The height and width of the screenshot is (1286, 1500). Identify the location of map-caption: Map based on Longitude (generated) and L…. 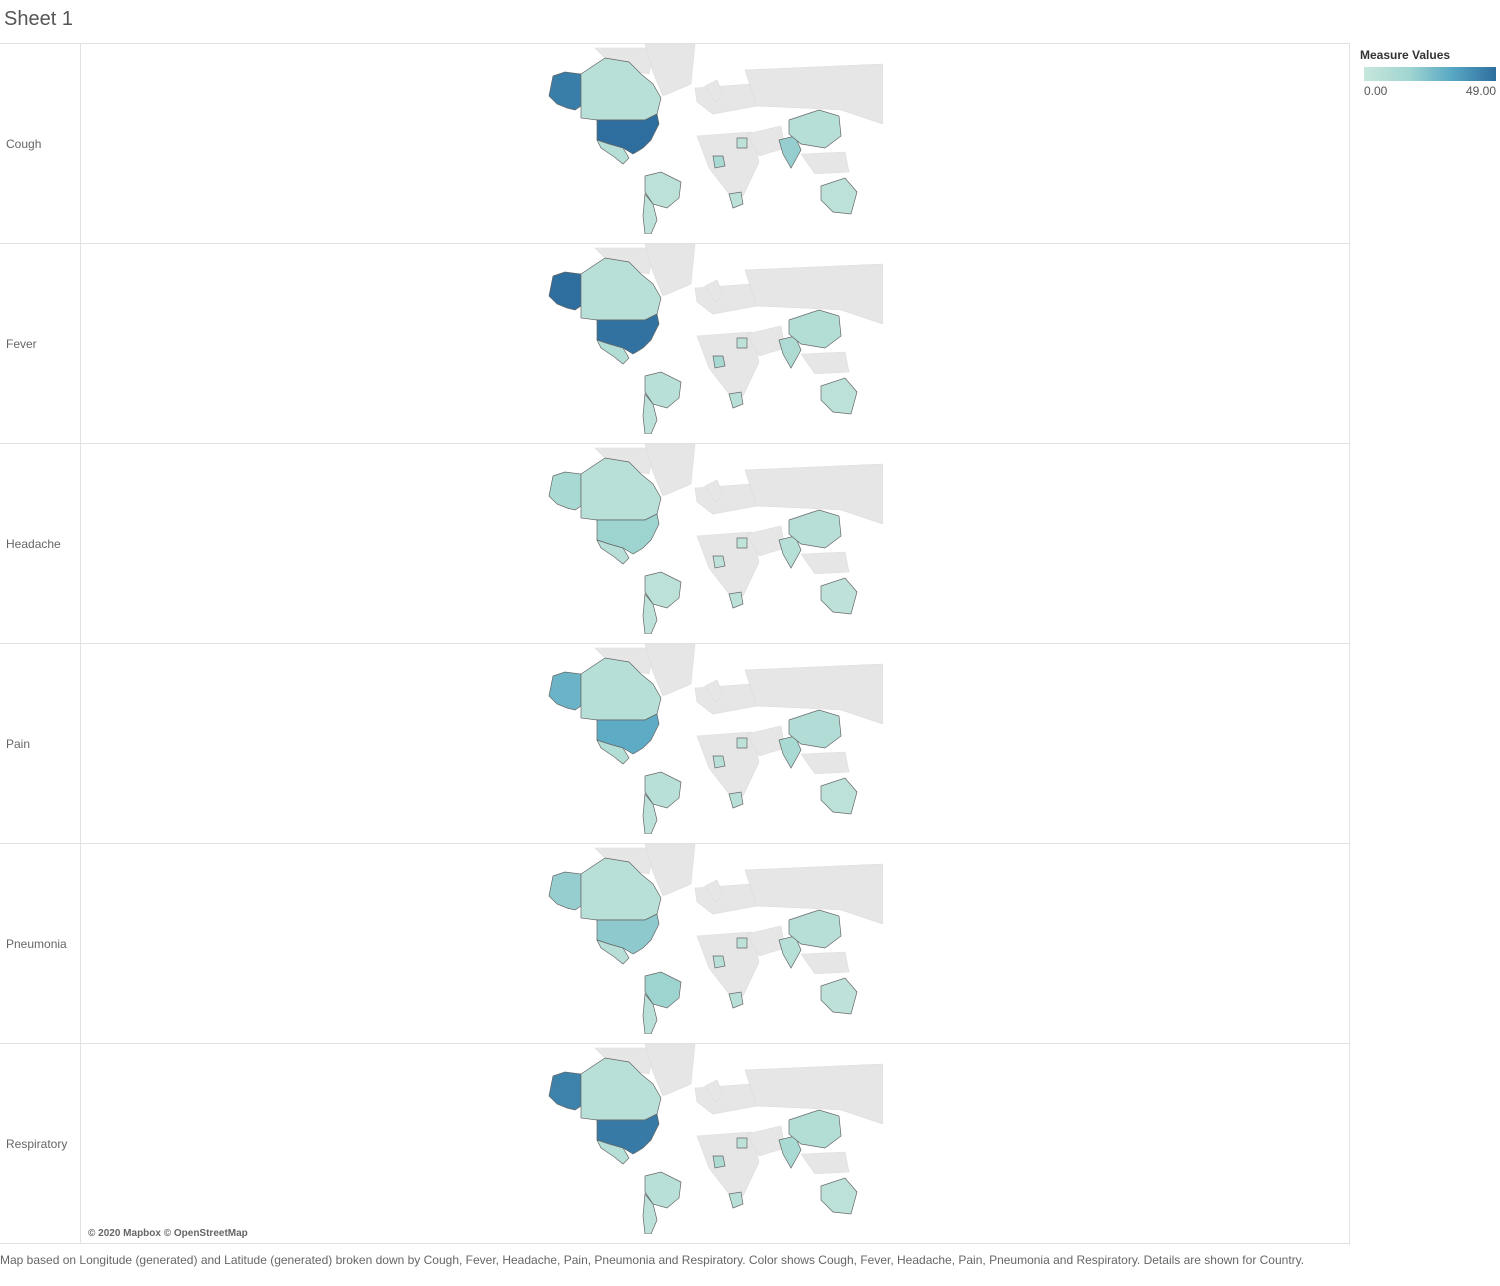
(652, 1260).